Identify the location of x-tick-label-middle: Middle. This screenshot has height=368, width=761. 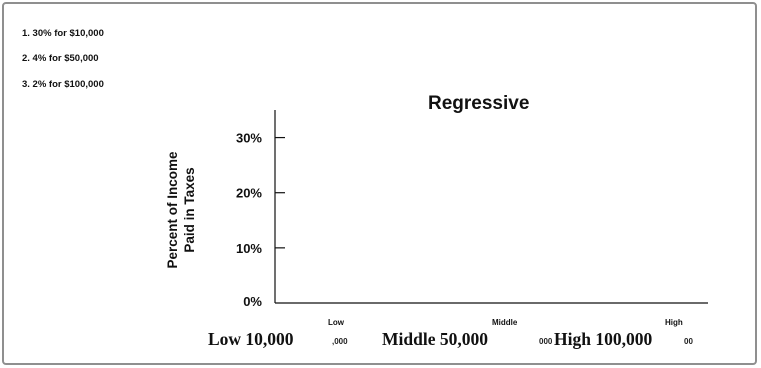
(505, 322).